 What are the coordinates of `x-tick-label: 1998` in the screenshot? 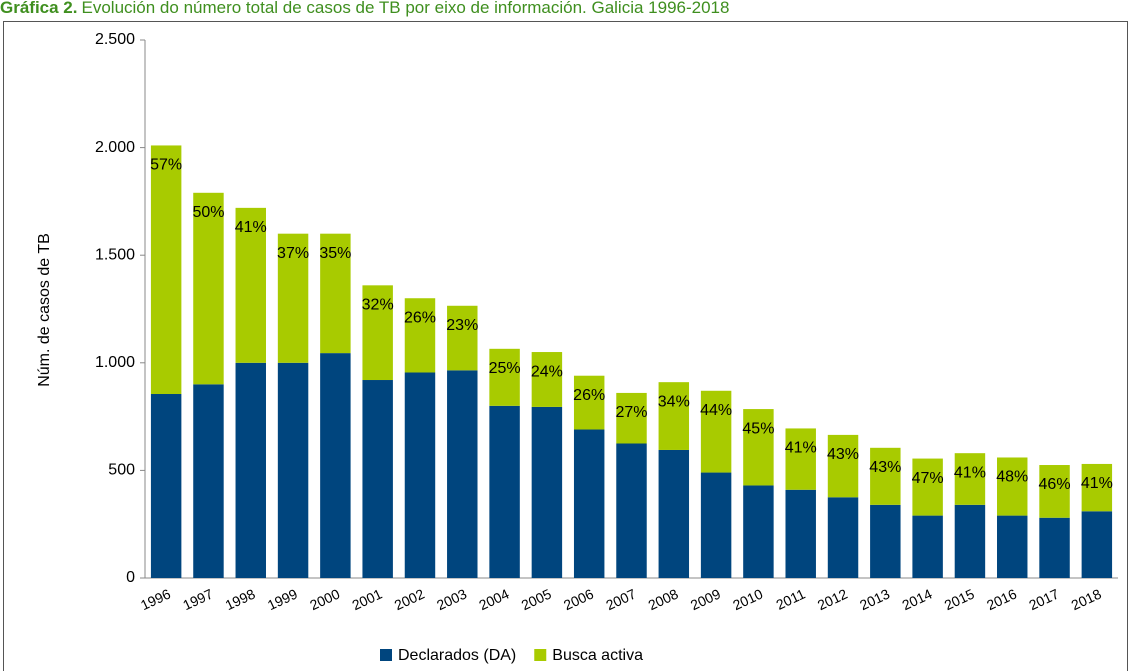 It's located at (240, 599).